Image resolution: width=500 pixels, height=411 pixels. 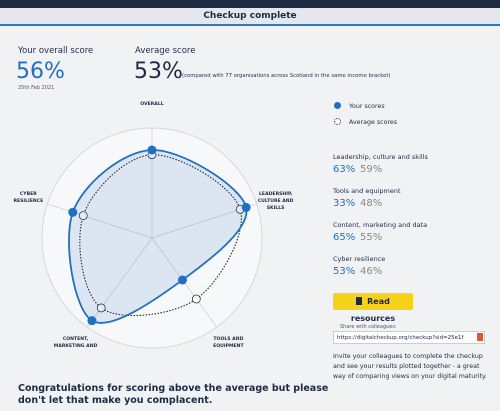 I want to click on overall-label: Your overall score, so click(x=56, y=51).